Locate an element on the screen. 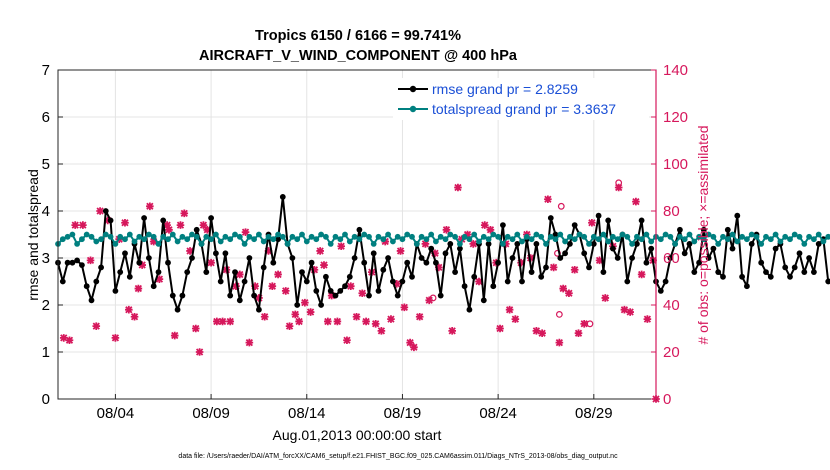 Image resolution: width=830 pixels, height=470 pixels. x-tick-label: 08/29 is located at coordinates (594, 413).